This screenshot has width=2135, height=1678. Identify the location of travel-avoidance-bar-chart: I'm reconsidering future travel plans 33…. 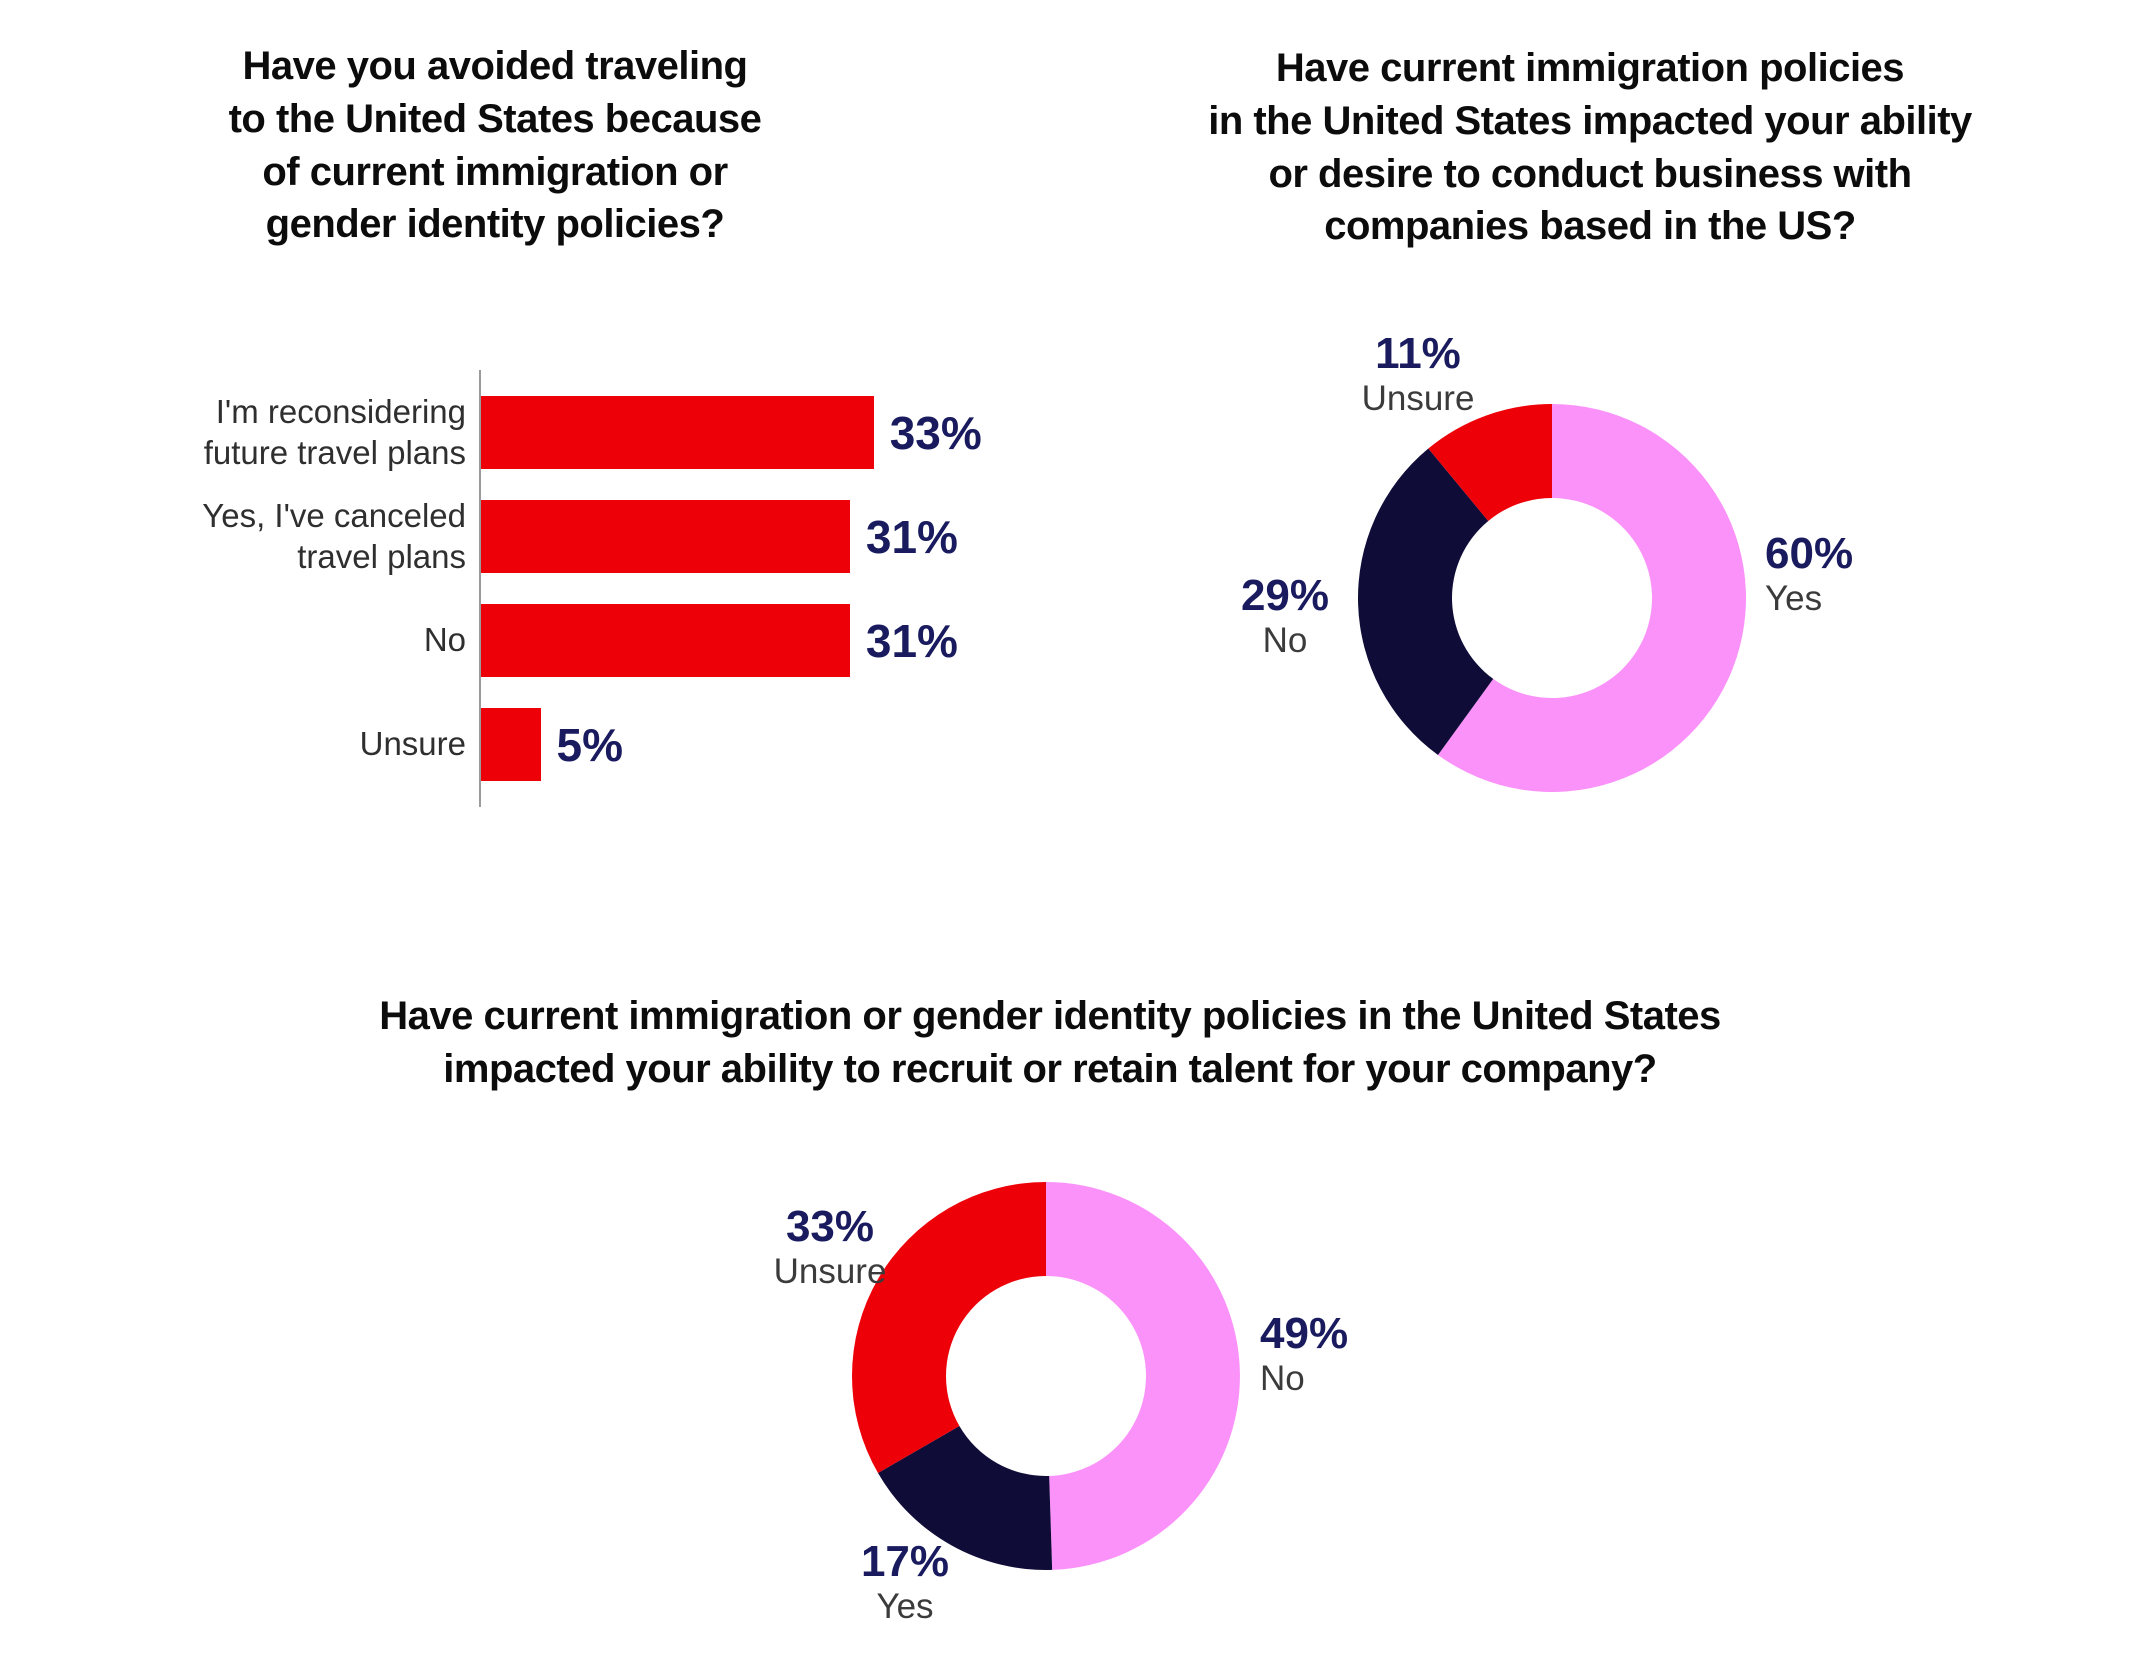
(582, 588).